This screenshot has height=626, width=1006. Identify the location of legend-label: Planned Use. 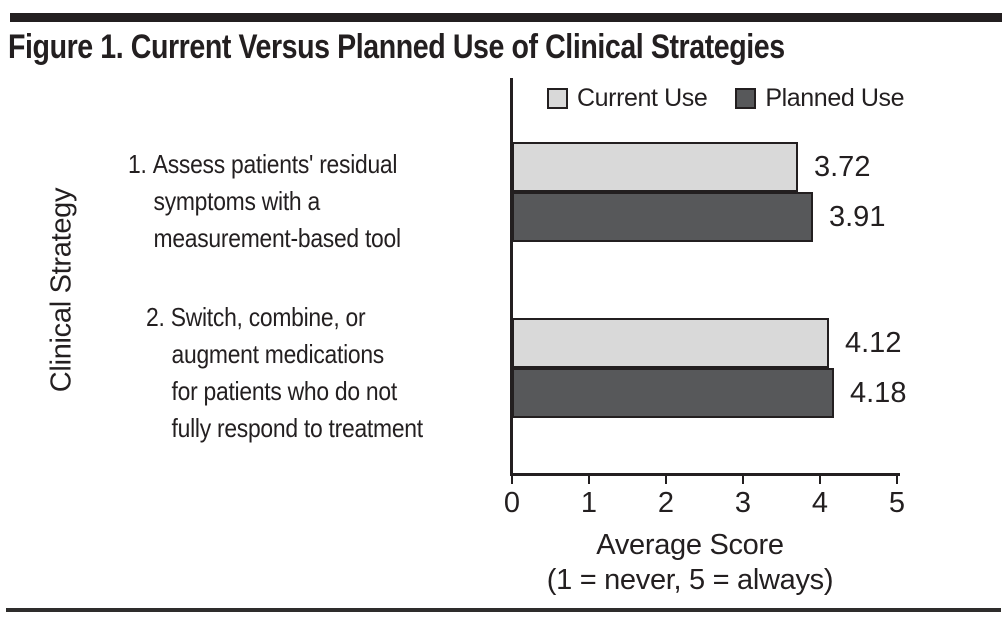
(835, 98).